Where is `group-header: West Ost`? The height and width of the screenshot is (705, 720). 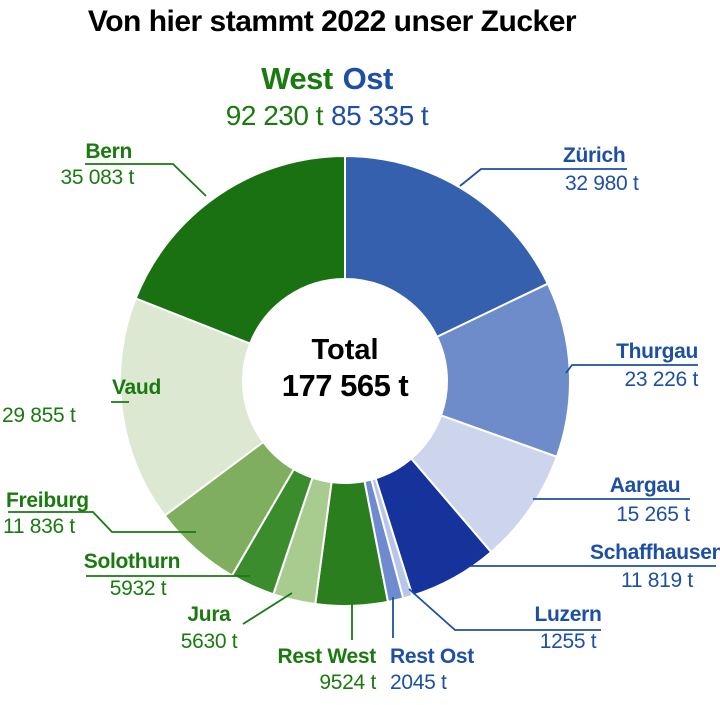 group-header: West Ost is located at coordinates (327, 79).